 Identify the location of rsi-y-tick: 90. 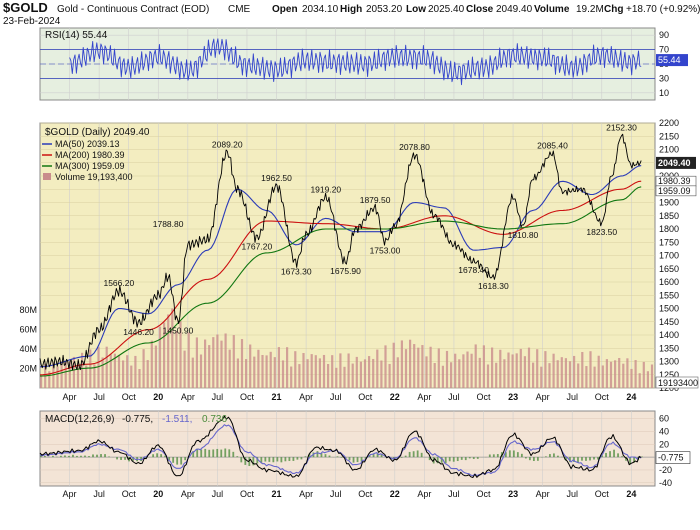
(664, 35).